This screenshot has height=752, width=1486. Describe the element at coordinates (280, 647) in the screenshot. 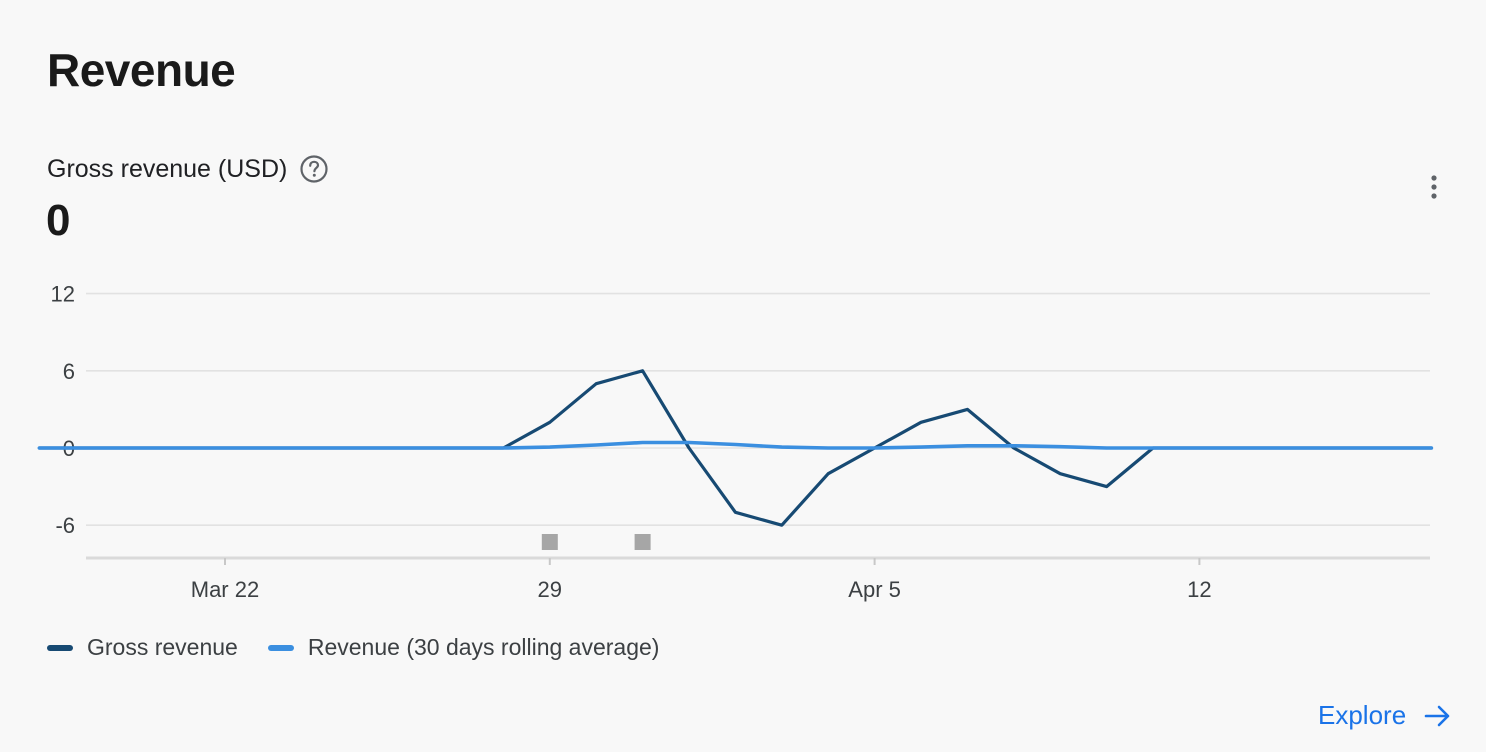

I see `legend-swatch-rolling` at that location.